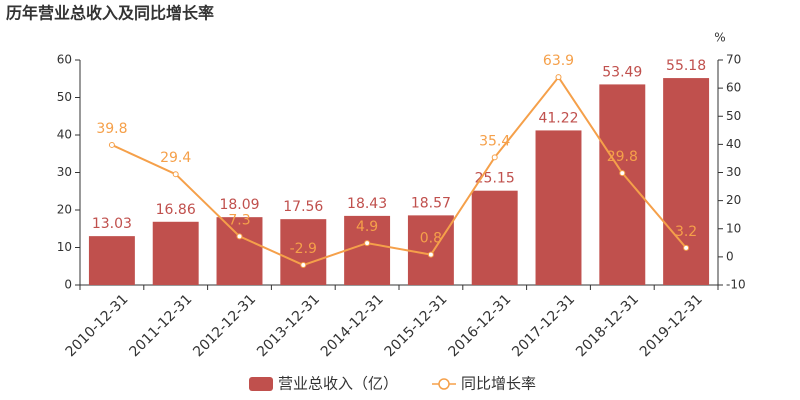 Image resolution: width=800 pixels, height=400 pixels. Describe the element at coordinates (622, 72) in the screenshot. I see `bar-value-label: 53.49` at that location.